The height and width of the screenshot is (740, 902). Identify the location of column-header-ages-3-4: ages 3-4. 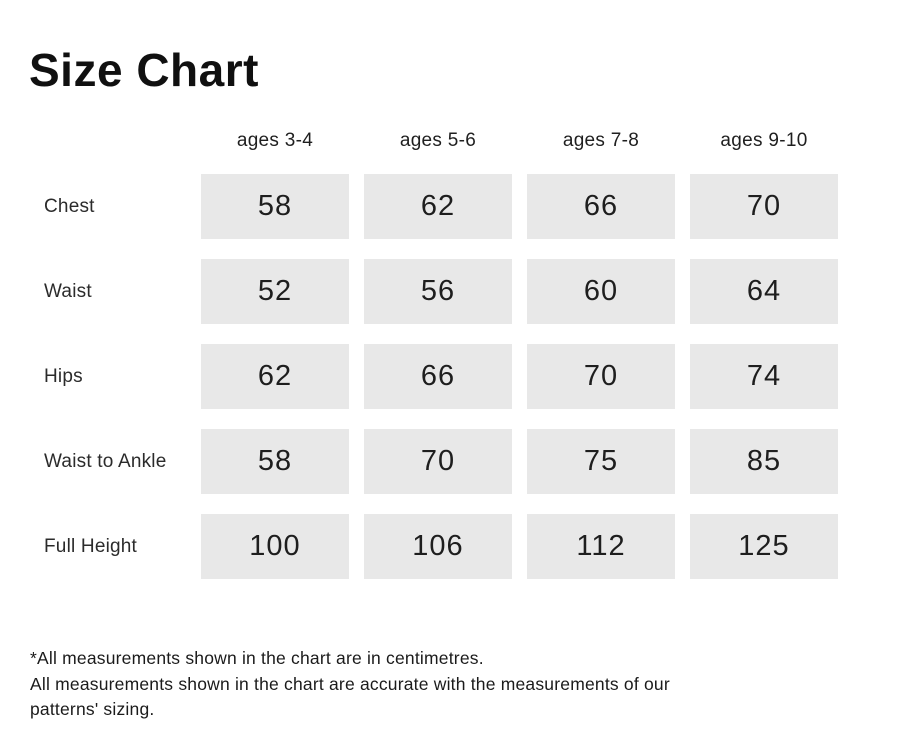
(275, 140).